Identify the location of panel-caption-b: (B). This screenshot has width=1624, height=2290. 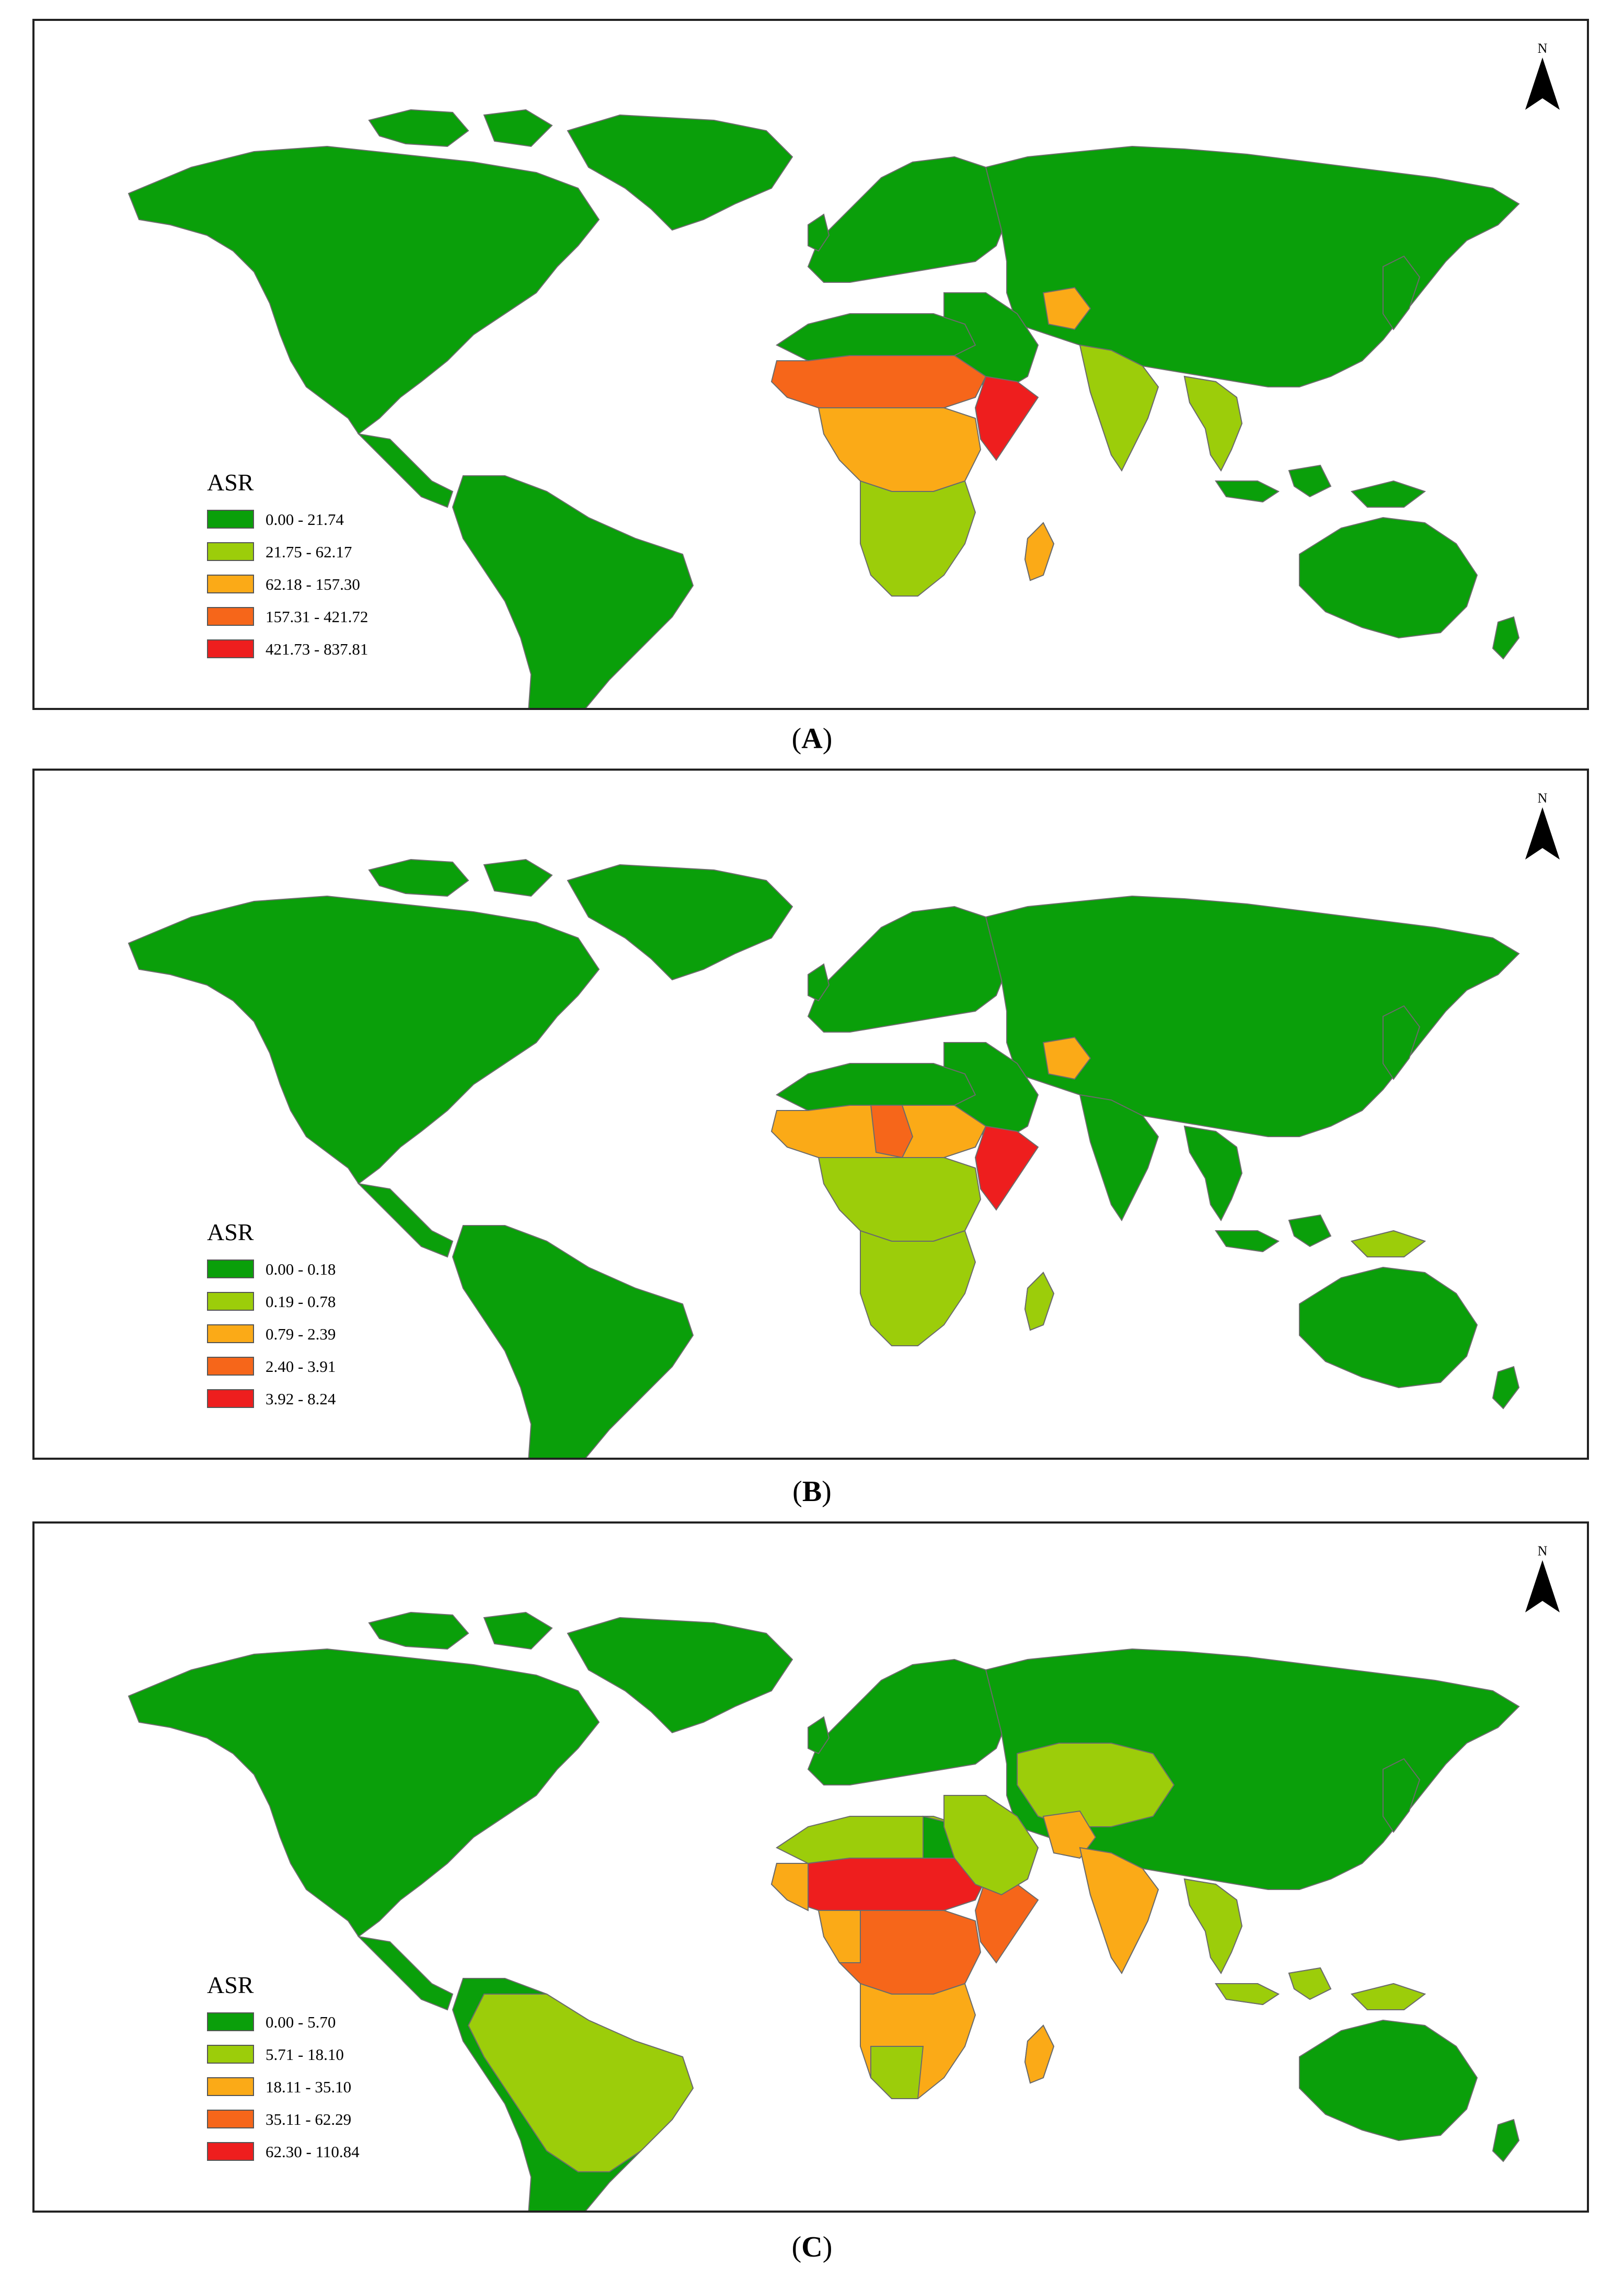
(812, 1492).